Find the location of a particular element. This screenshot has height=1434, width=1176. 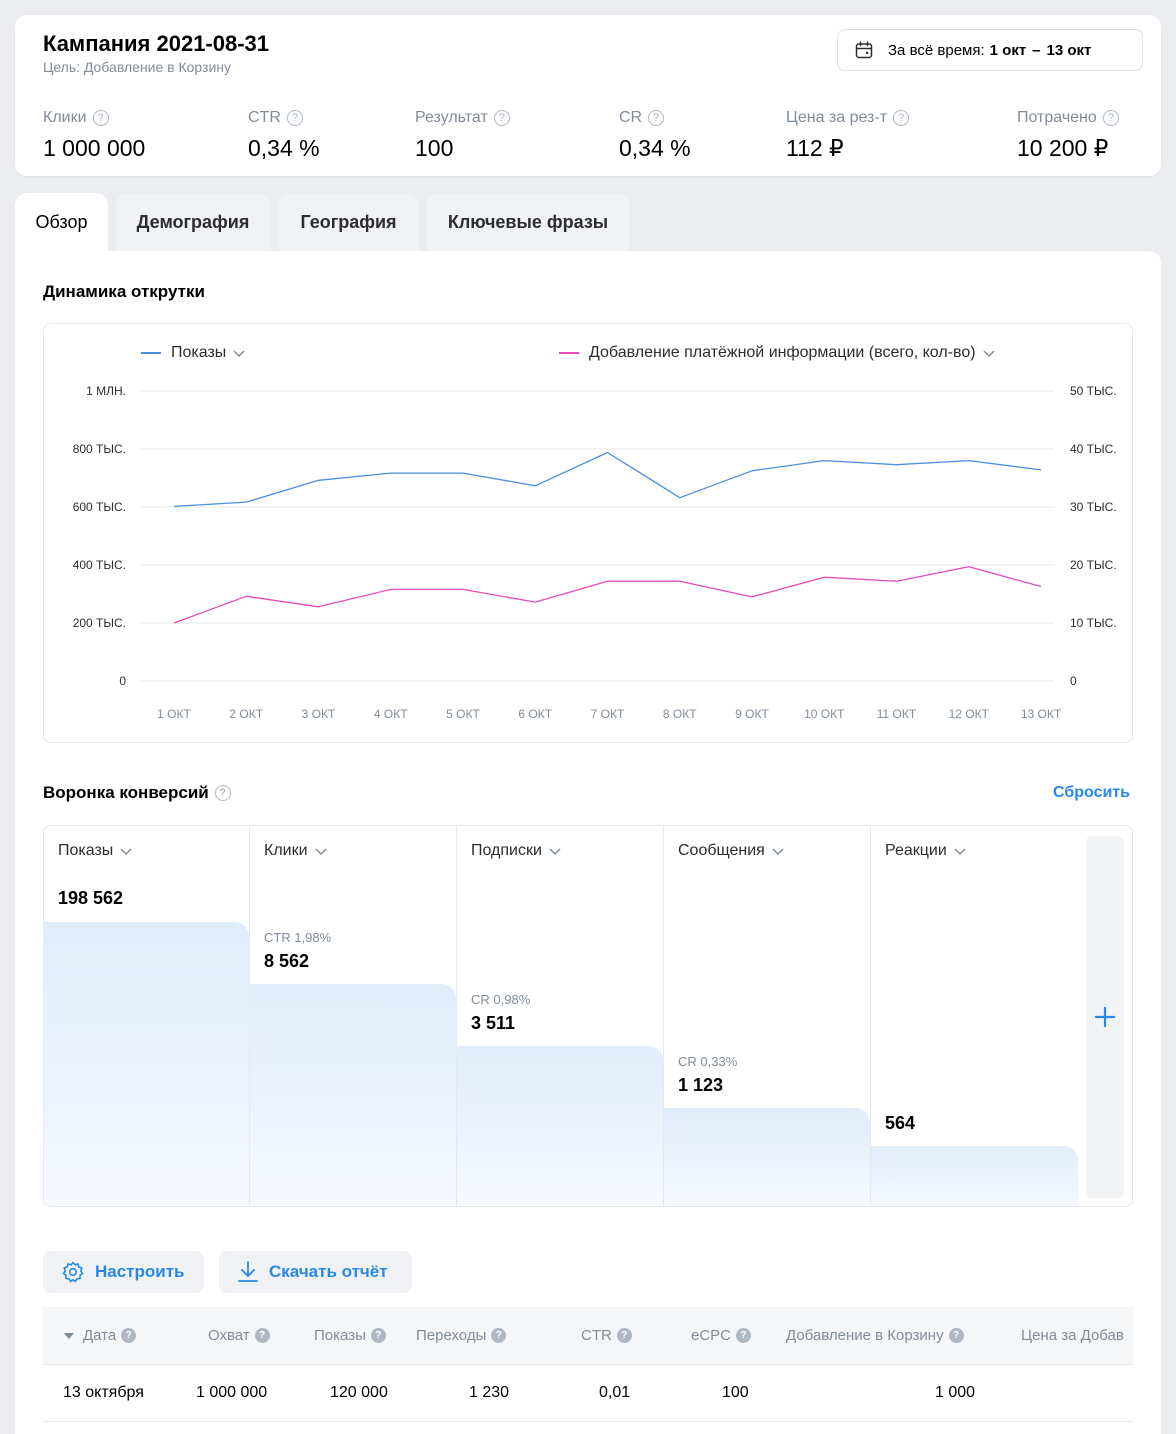

legend-label: Показы is located at coordinates (199, 352).